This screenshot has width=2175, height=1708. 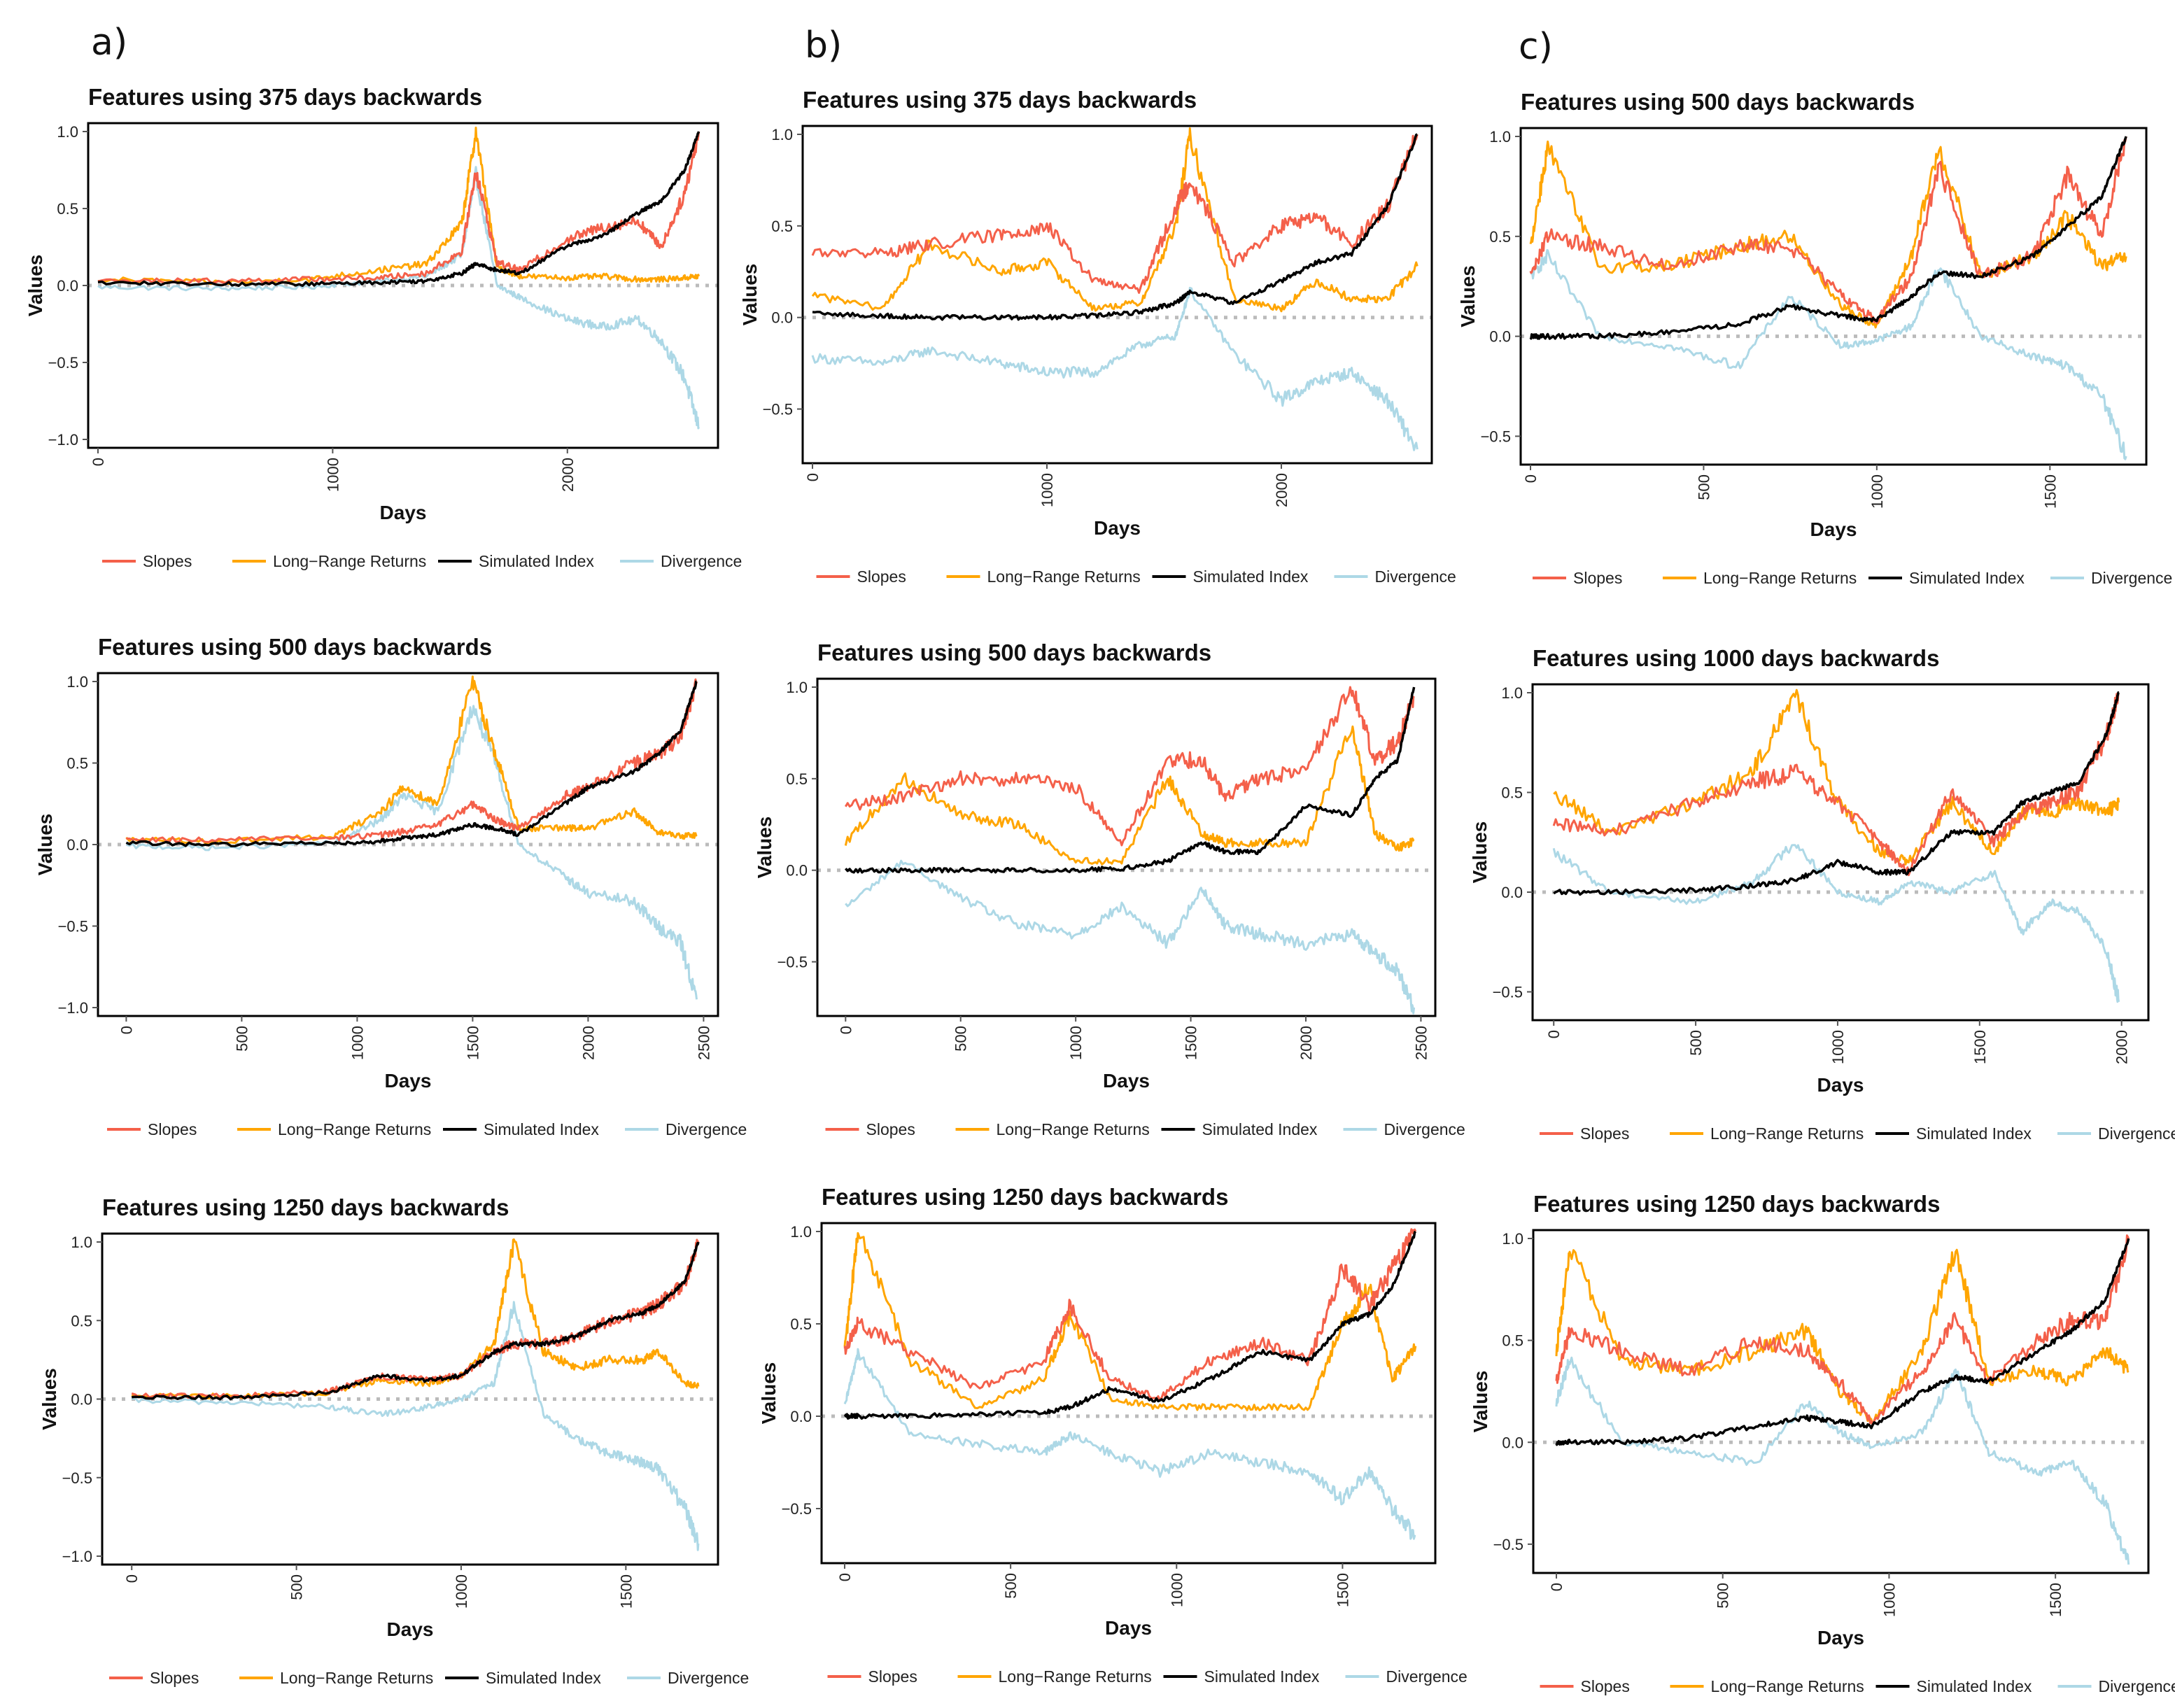 I want to click on column-label-a: a), so click(x=109, y=43).